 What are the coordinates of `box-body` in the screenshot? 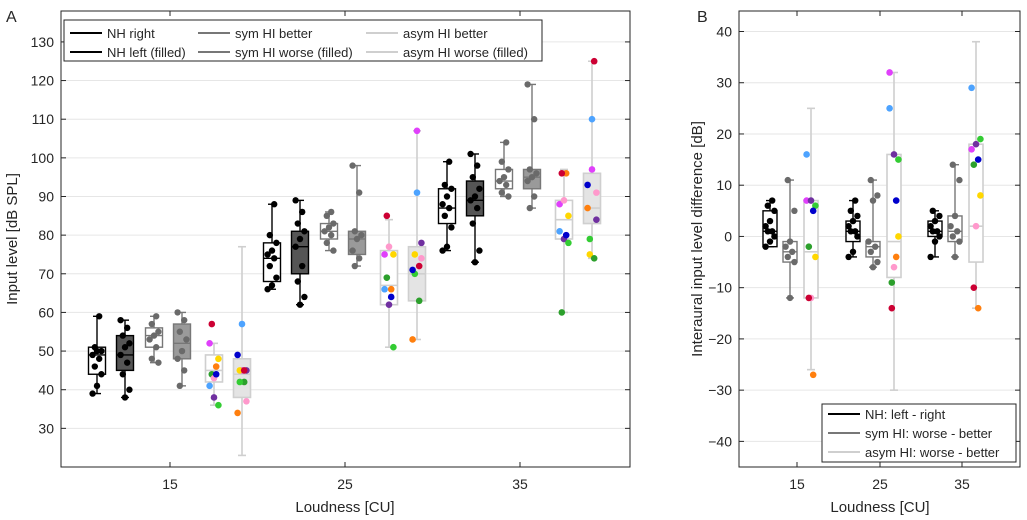 It's located at (300, 252).